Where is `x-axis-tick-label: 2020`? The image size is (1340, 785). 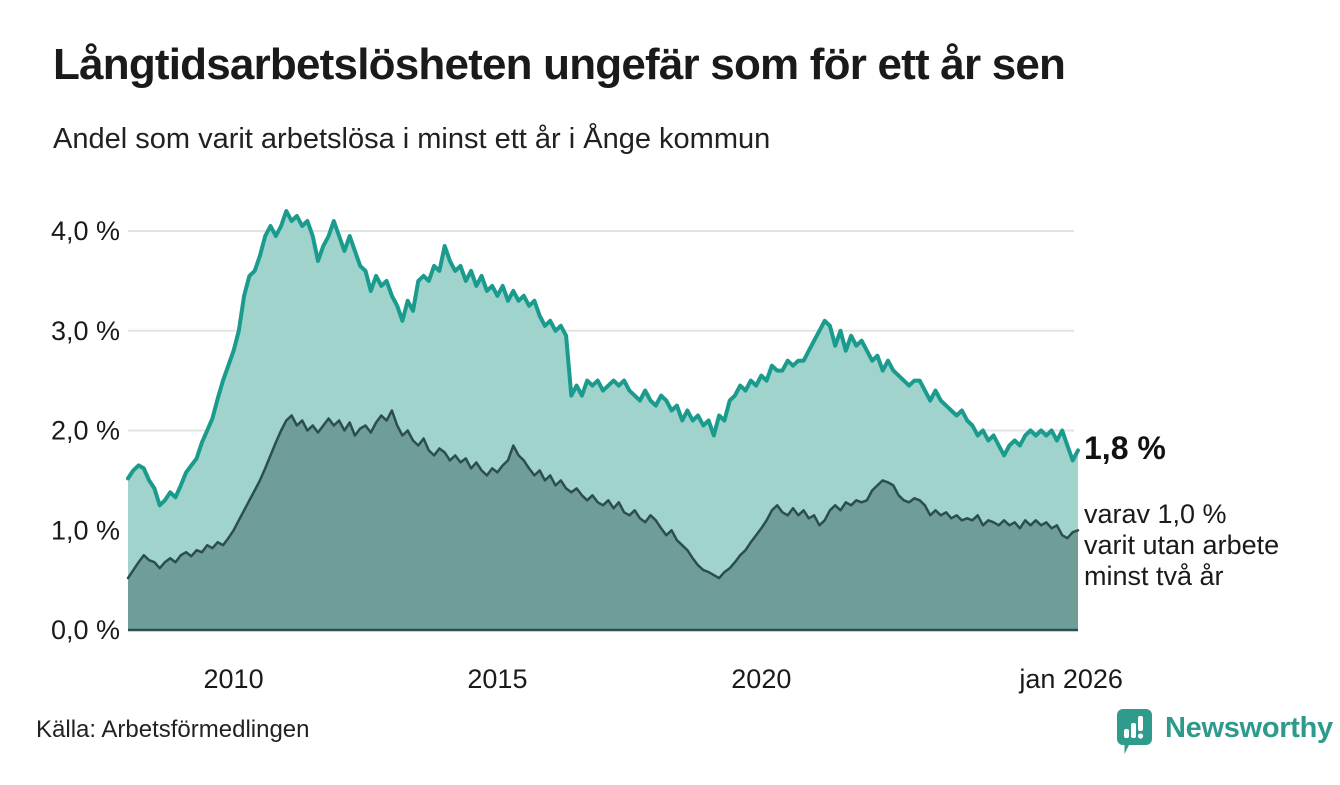
x-axis-tick-label: 2020 is located at coordinates (761, 679).